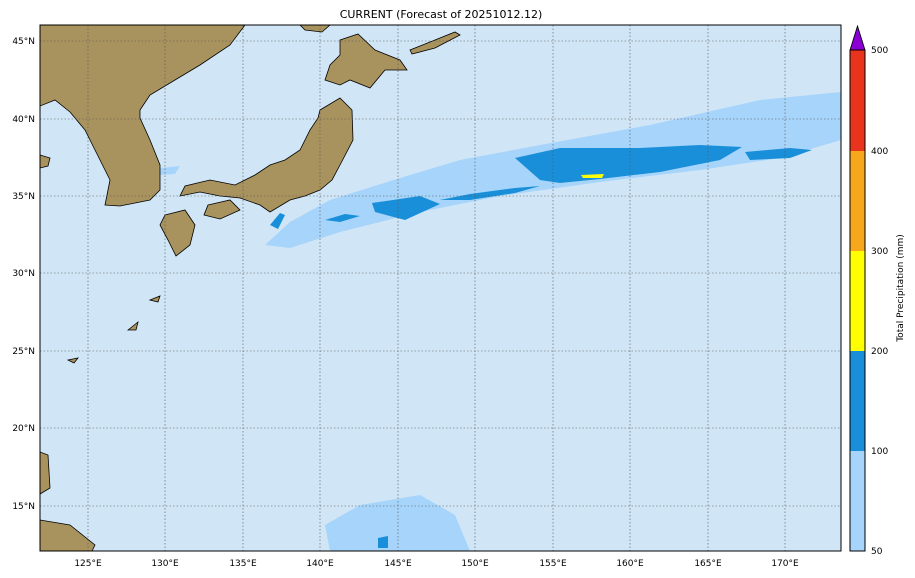  I want to click on lon-tick-label: 140°E, so click(320, 564).